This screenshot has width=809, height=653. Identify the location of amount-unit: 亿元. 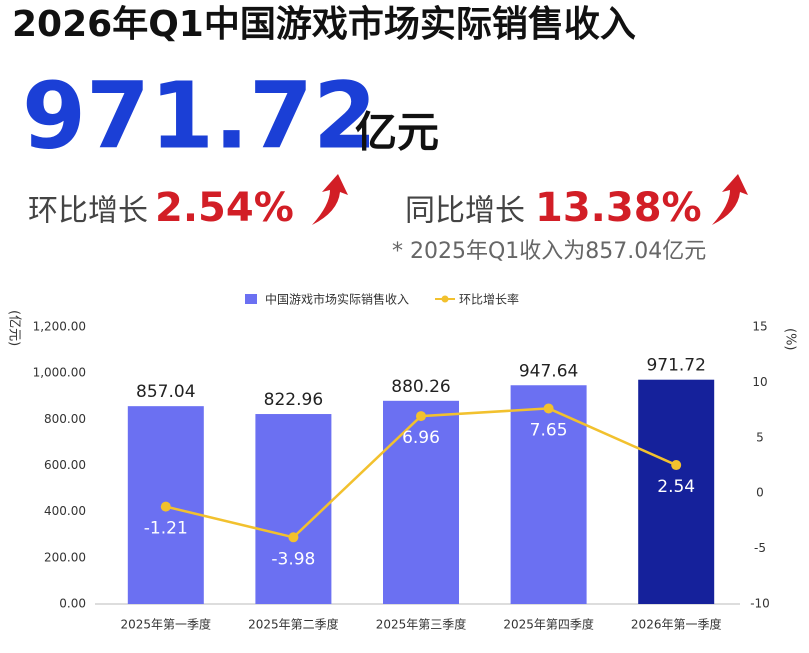
(397, 132).